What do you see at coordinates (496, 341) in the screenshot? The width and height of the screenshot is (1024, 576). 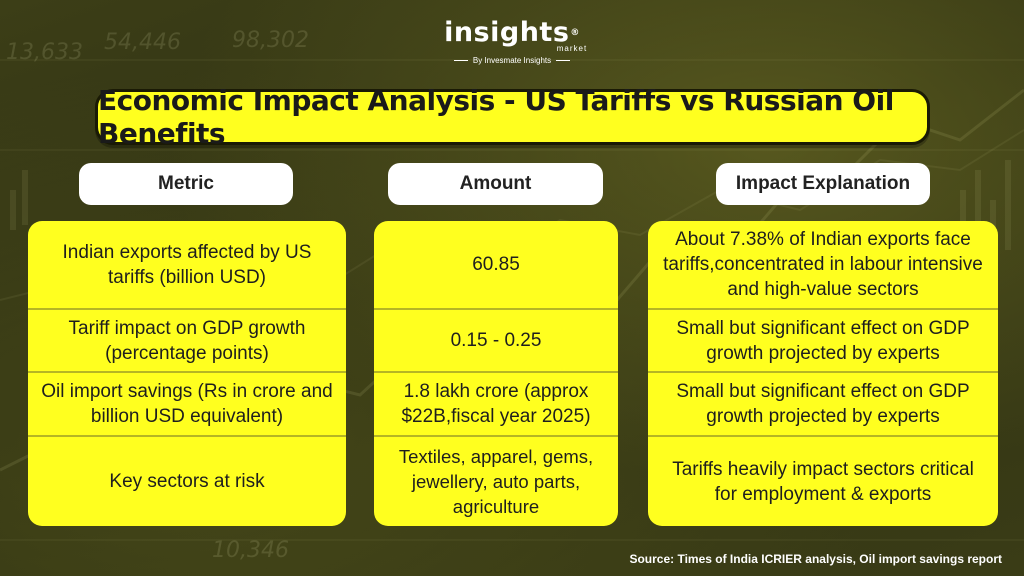 I see `amount-cell: 0.15 - 0.25` at bounding box center [496, 341].